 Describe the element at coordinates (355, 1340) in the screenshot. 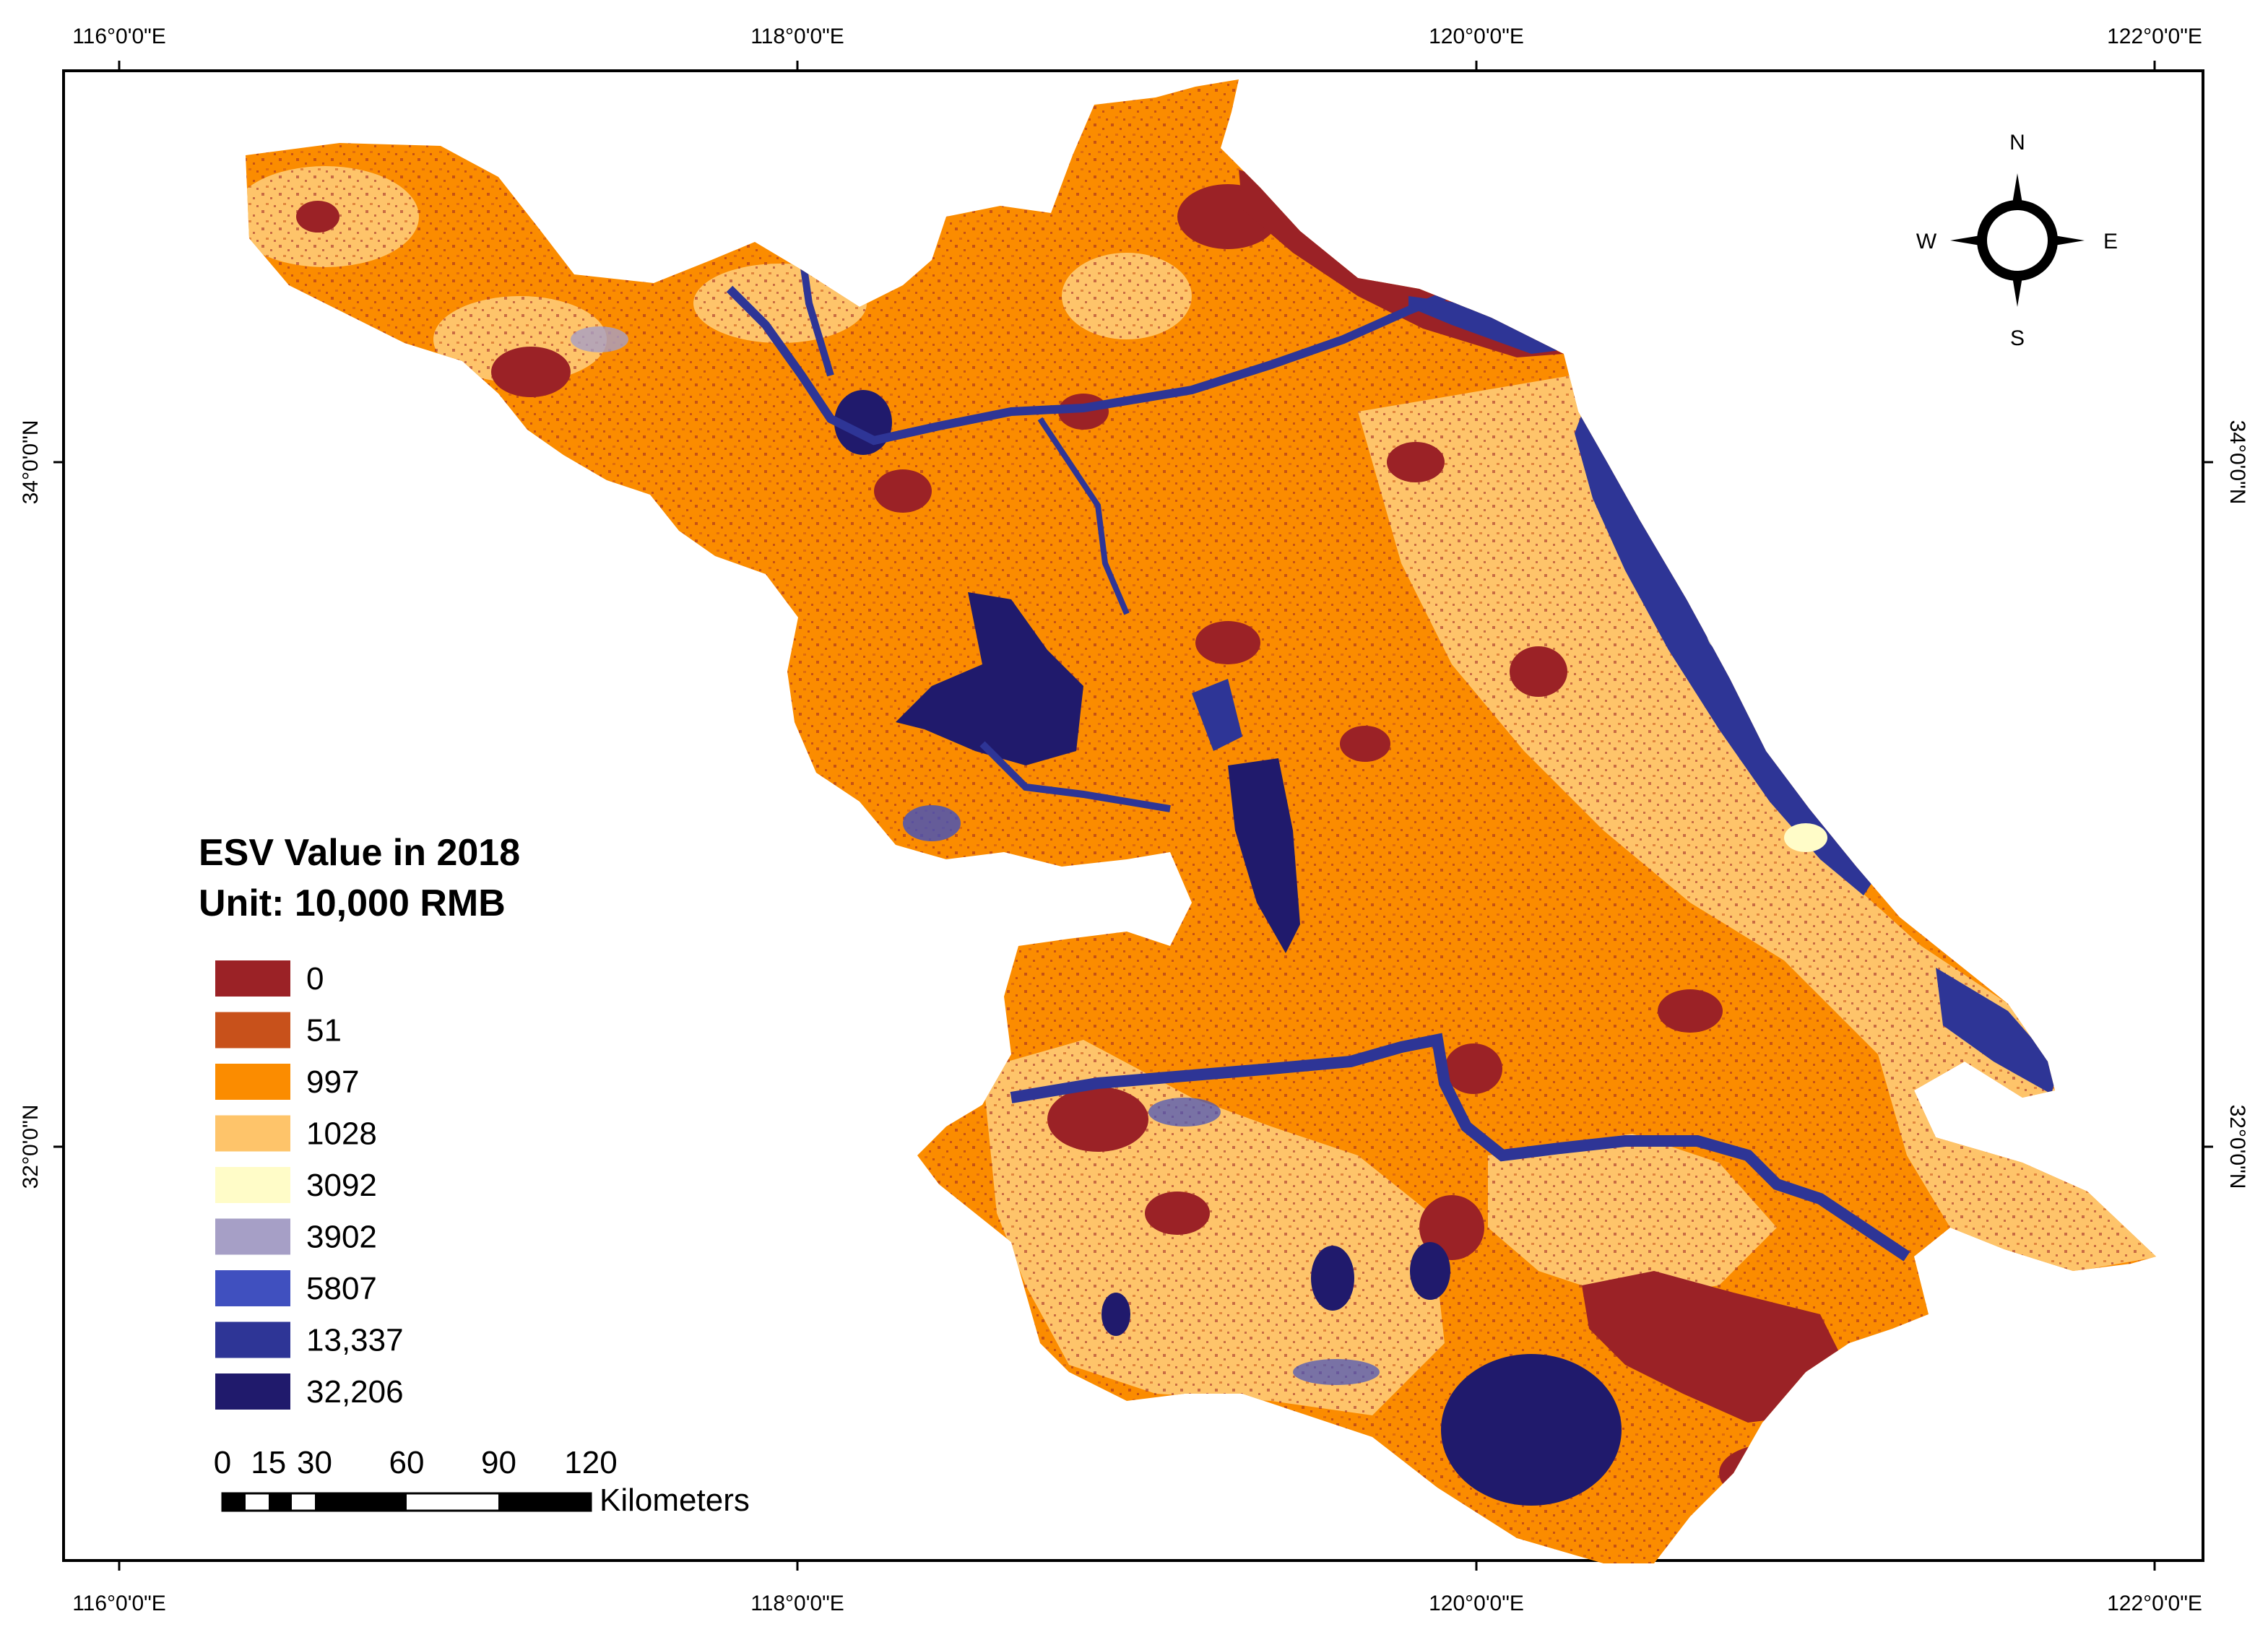

I see `legend-label: 13,337` at that location.